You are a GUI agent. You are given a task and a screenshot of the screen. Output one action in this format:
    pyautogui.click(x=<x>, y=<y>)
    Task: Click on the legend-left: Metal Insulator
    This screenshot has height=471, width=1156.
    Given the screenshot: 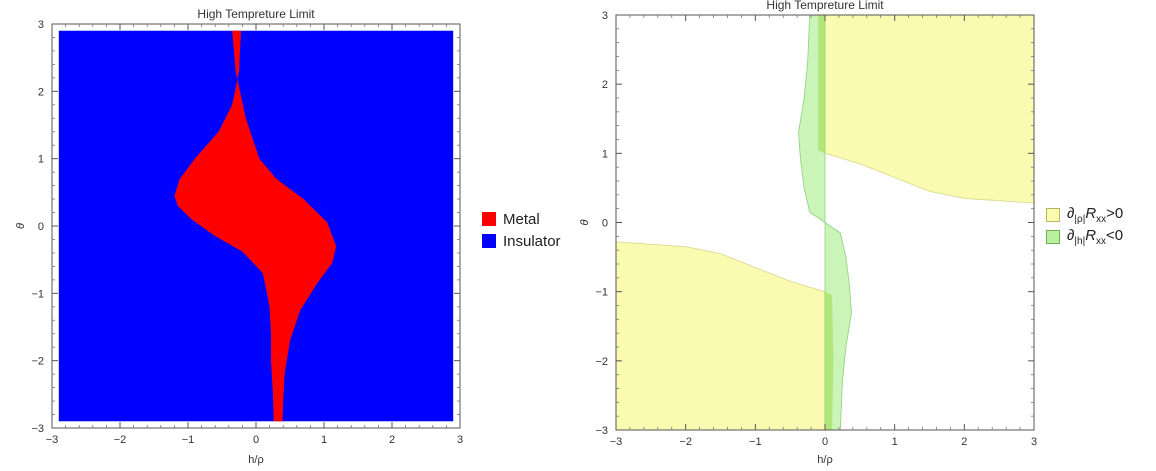 What is the action you would take?
    pyautogui.click(x=521, y=231)
    